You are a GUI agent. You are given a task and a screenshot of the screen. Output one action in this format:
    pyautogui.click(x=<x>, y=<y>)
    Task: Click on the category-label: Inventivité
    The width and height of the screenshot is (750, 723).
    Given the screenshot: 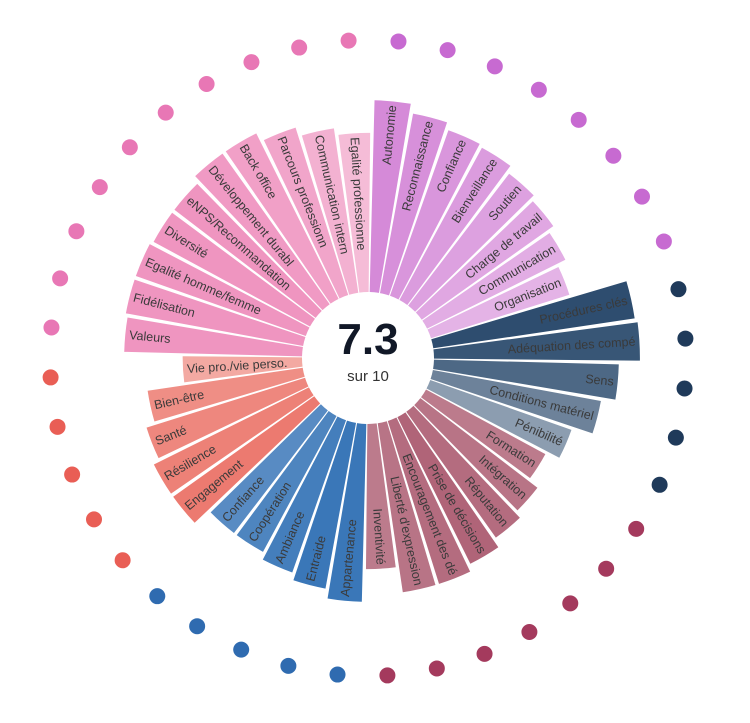 What is the action you would take?
    pyautogui.click(x=378, y=536)
    